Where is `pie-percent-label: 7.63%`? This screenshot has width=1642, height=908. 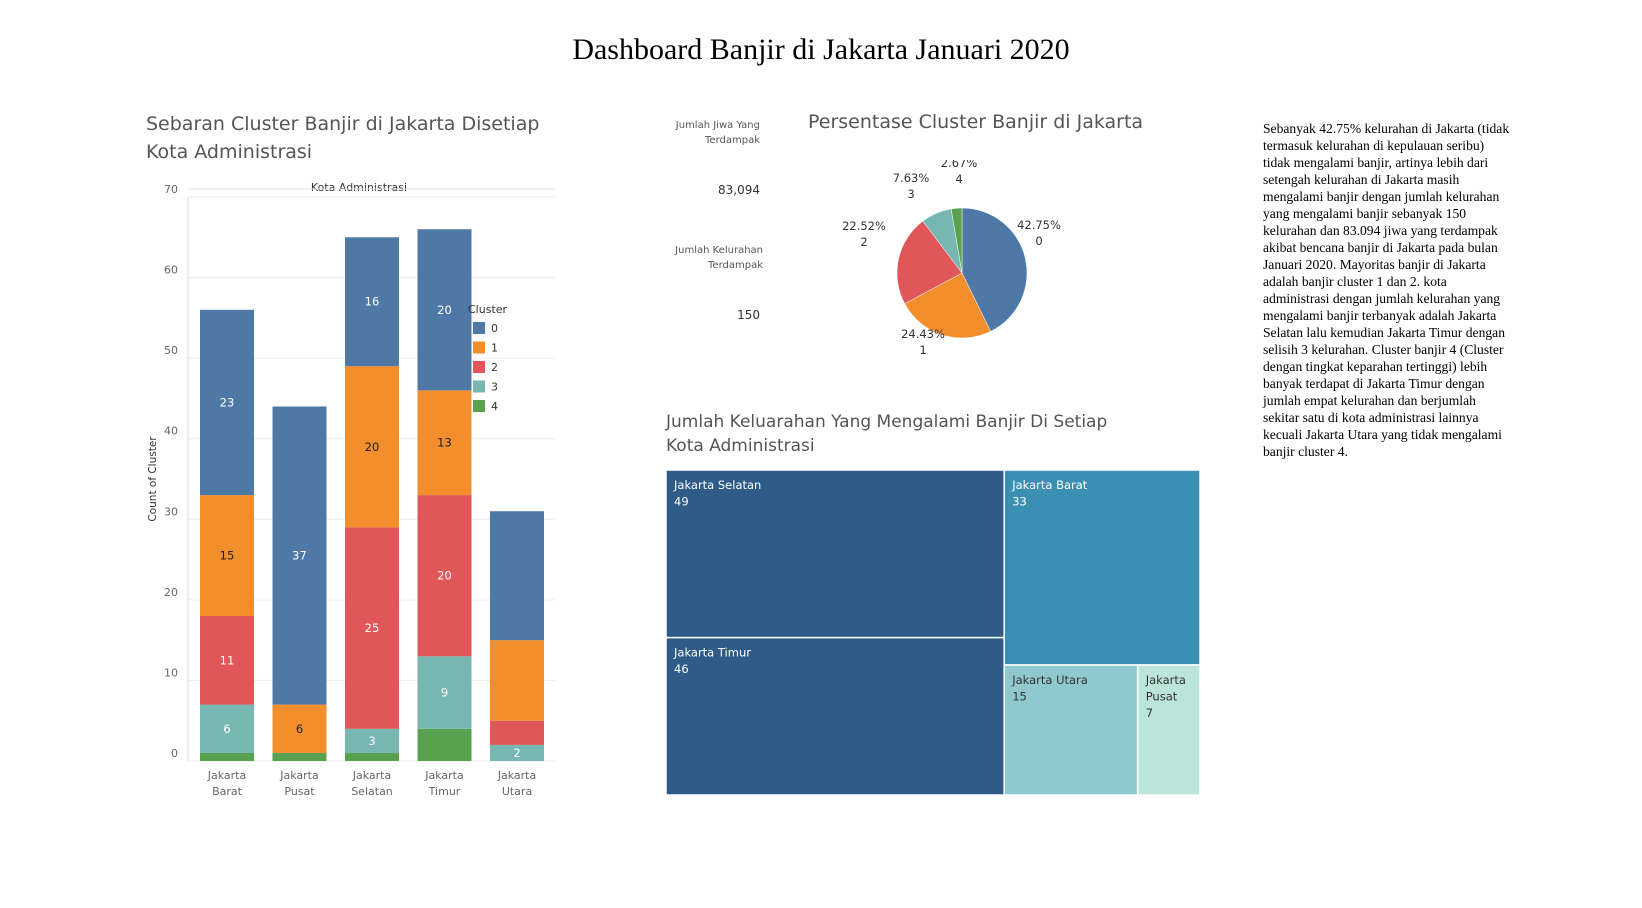 pie-percent-label: 7.63% is located at coordinates (911, 178).